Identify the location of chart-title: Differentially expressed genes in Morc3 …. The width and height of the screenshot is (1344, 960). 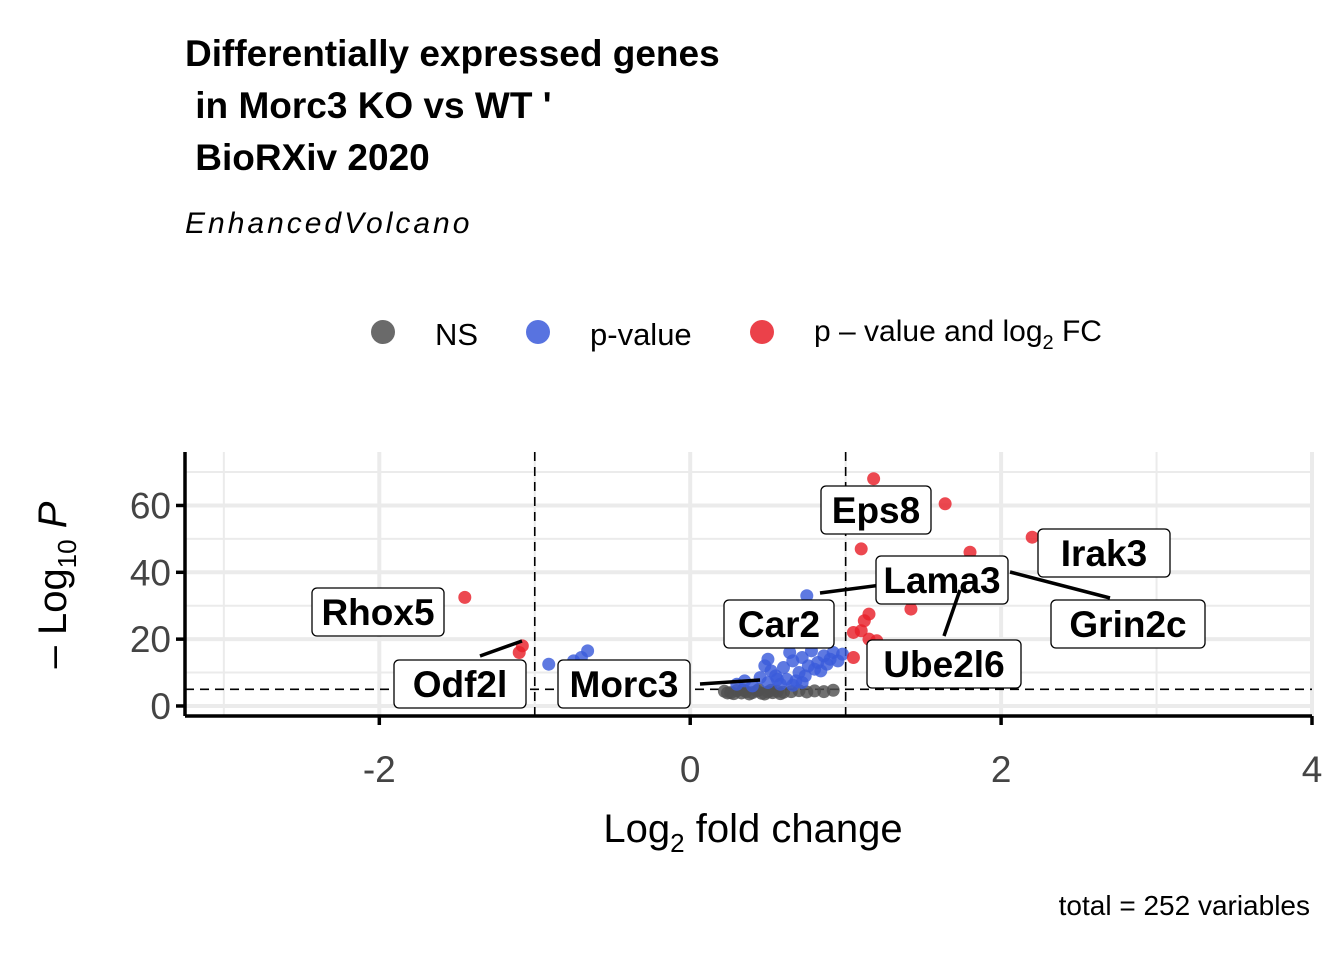
(452, 105).